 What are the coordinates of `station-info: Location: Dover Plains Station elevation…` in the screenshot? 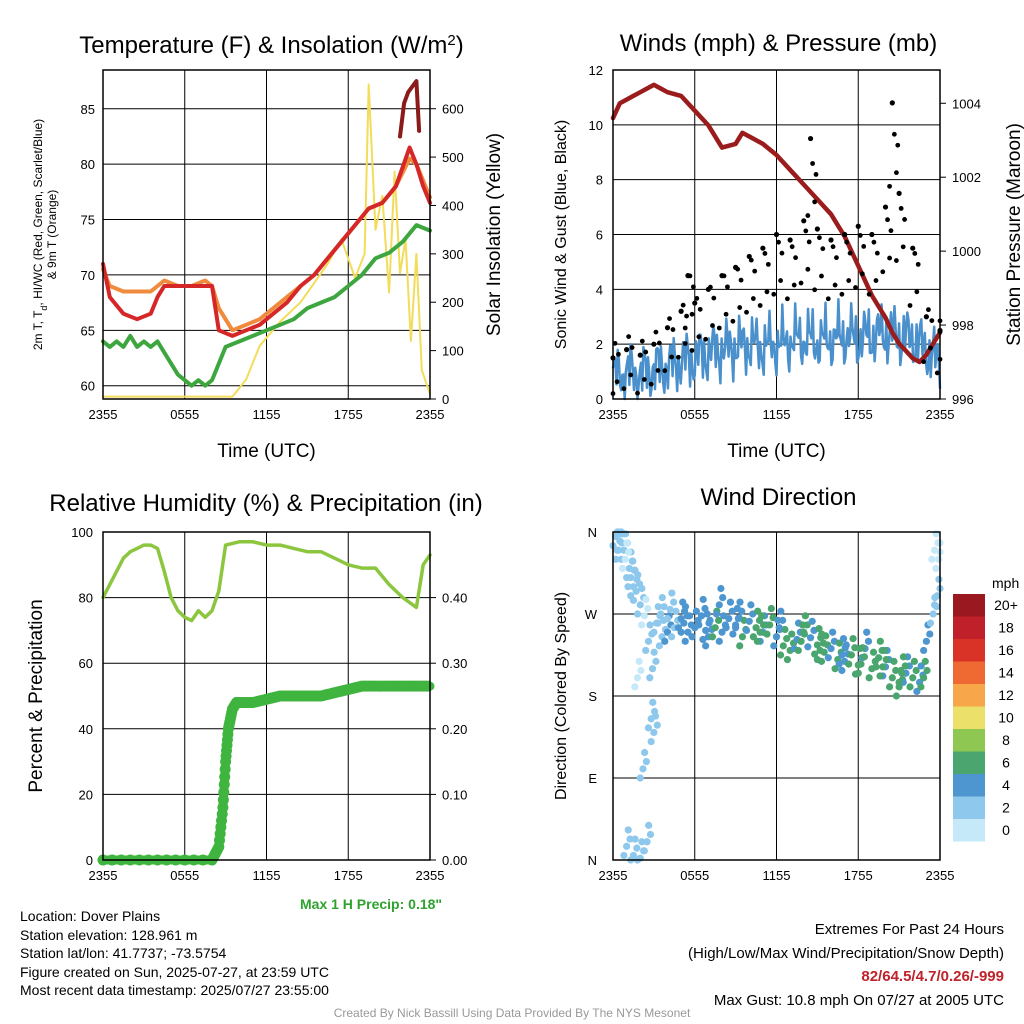 It's located at (270, 953).